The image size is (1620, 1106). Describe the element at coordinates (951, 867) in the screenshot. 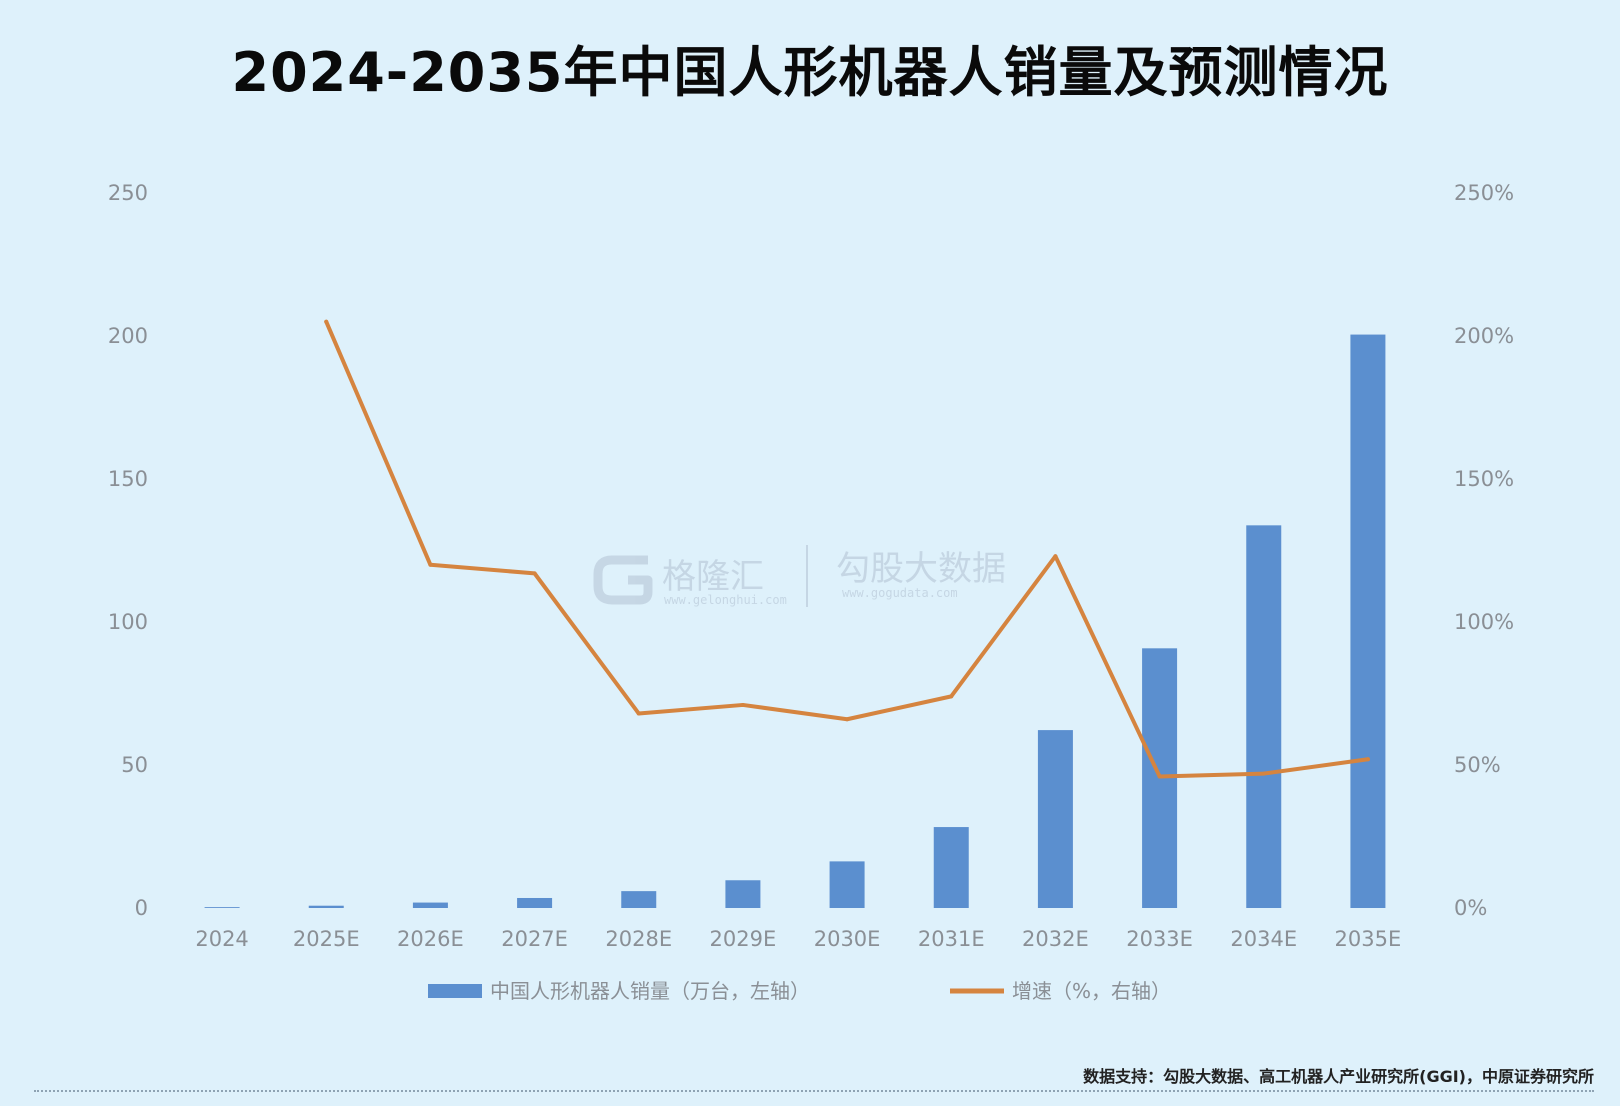

I see `bar-2031E` at that location.